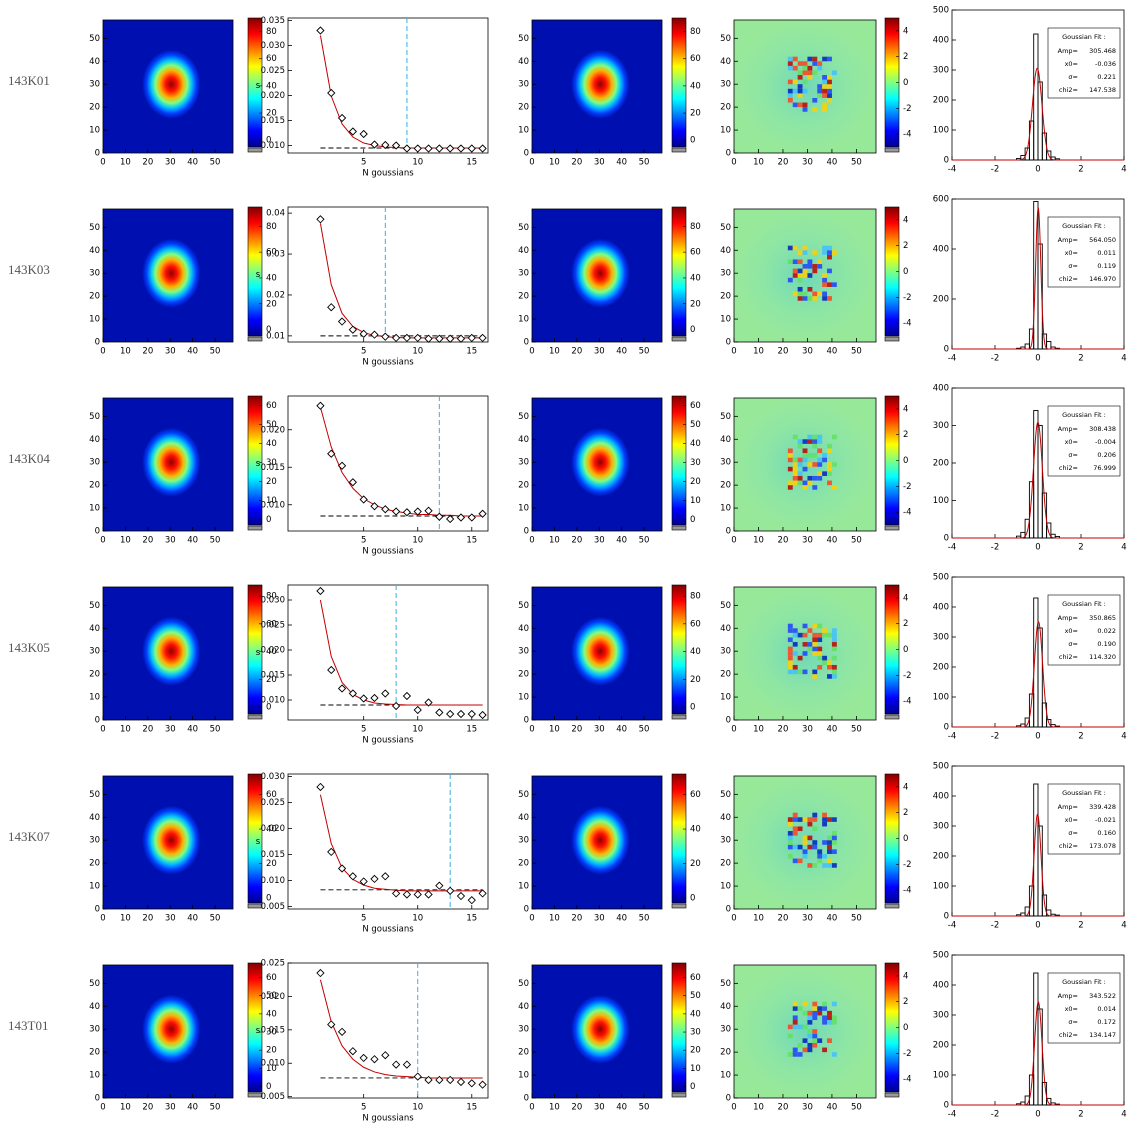 Image resolution: width=1128 pixels, height=1126 pixels. What do you see at coordinates (1084, 604) in the screenshot?
I see `fit-title: Goussian Fit :` at bounding box center [1084, 604].